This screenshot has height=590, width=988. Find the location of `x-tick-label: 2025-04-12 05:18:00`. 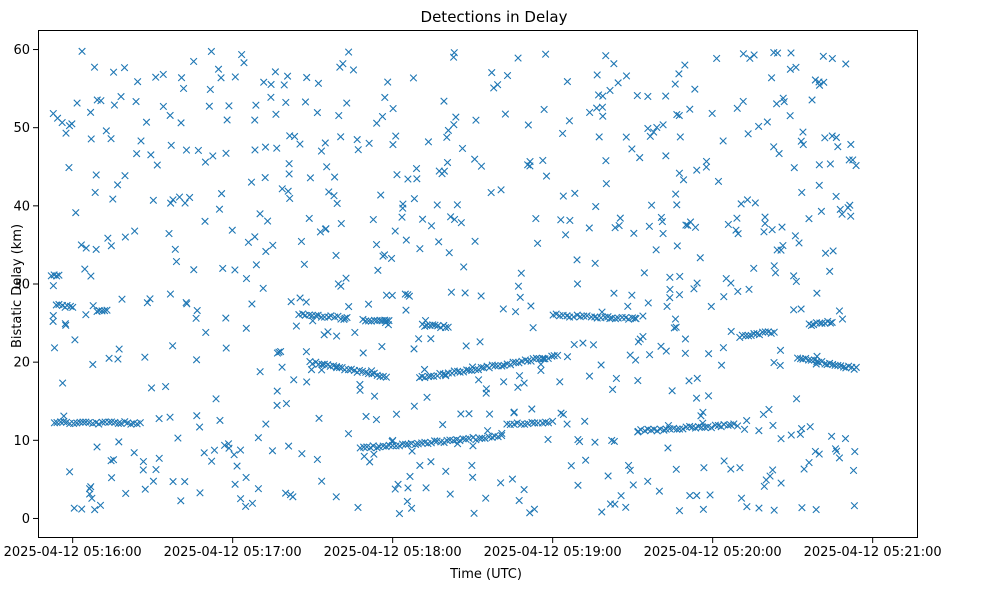

x-tick-label: 2025-04-12 05:18:00 is located at coordinates (393, 552).